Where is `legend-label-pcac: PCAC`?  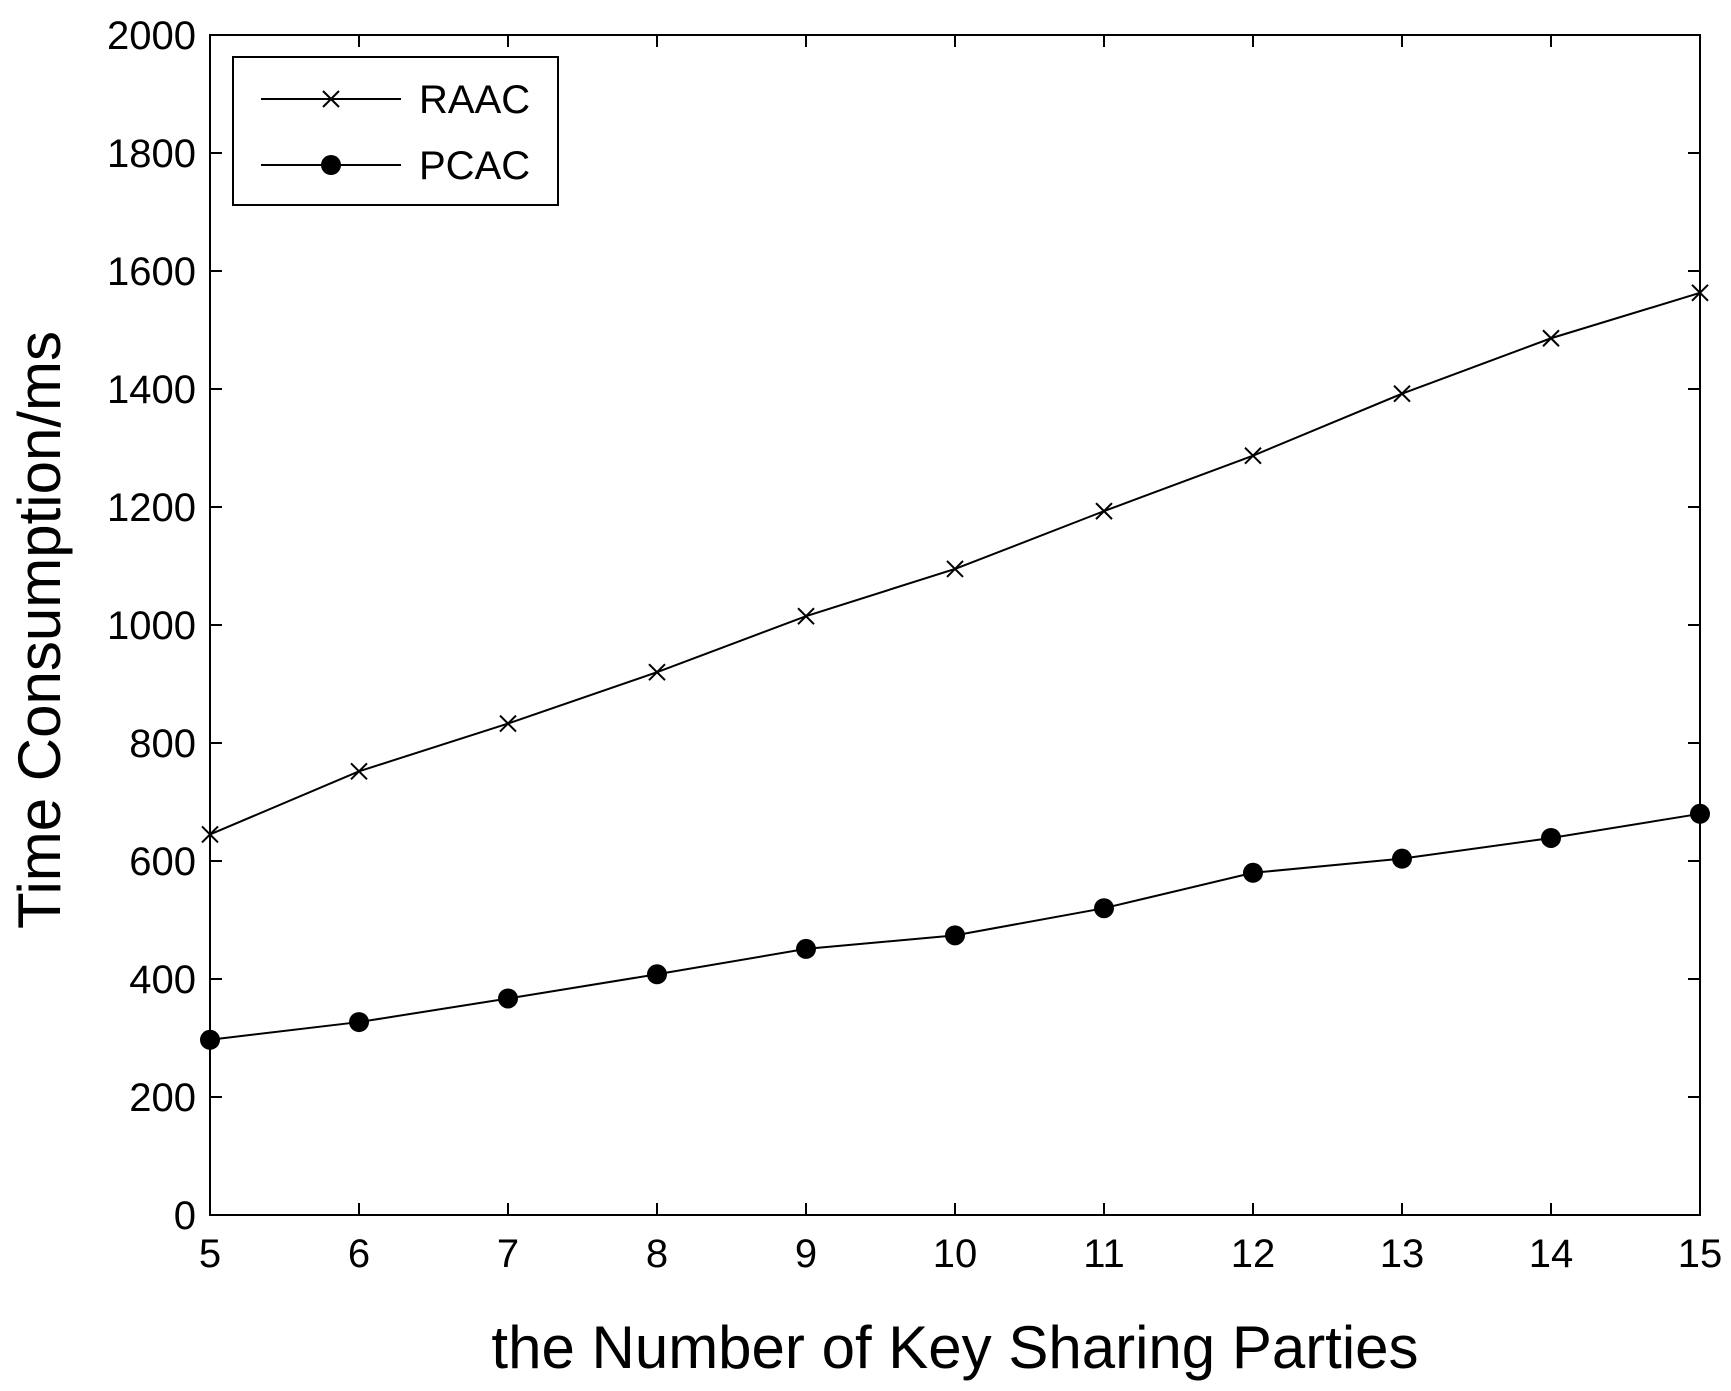
legend-label-pcac: PCAC is located at coordinates (474, 166).